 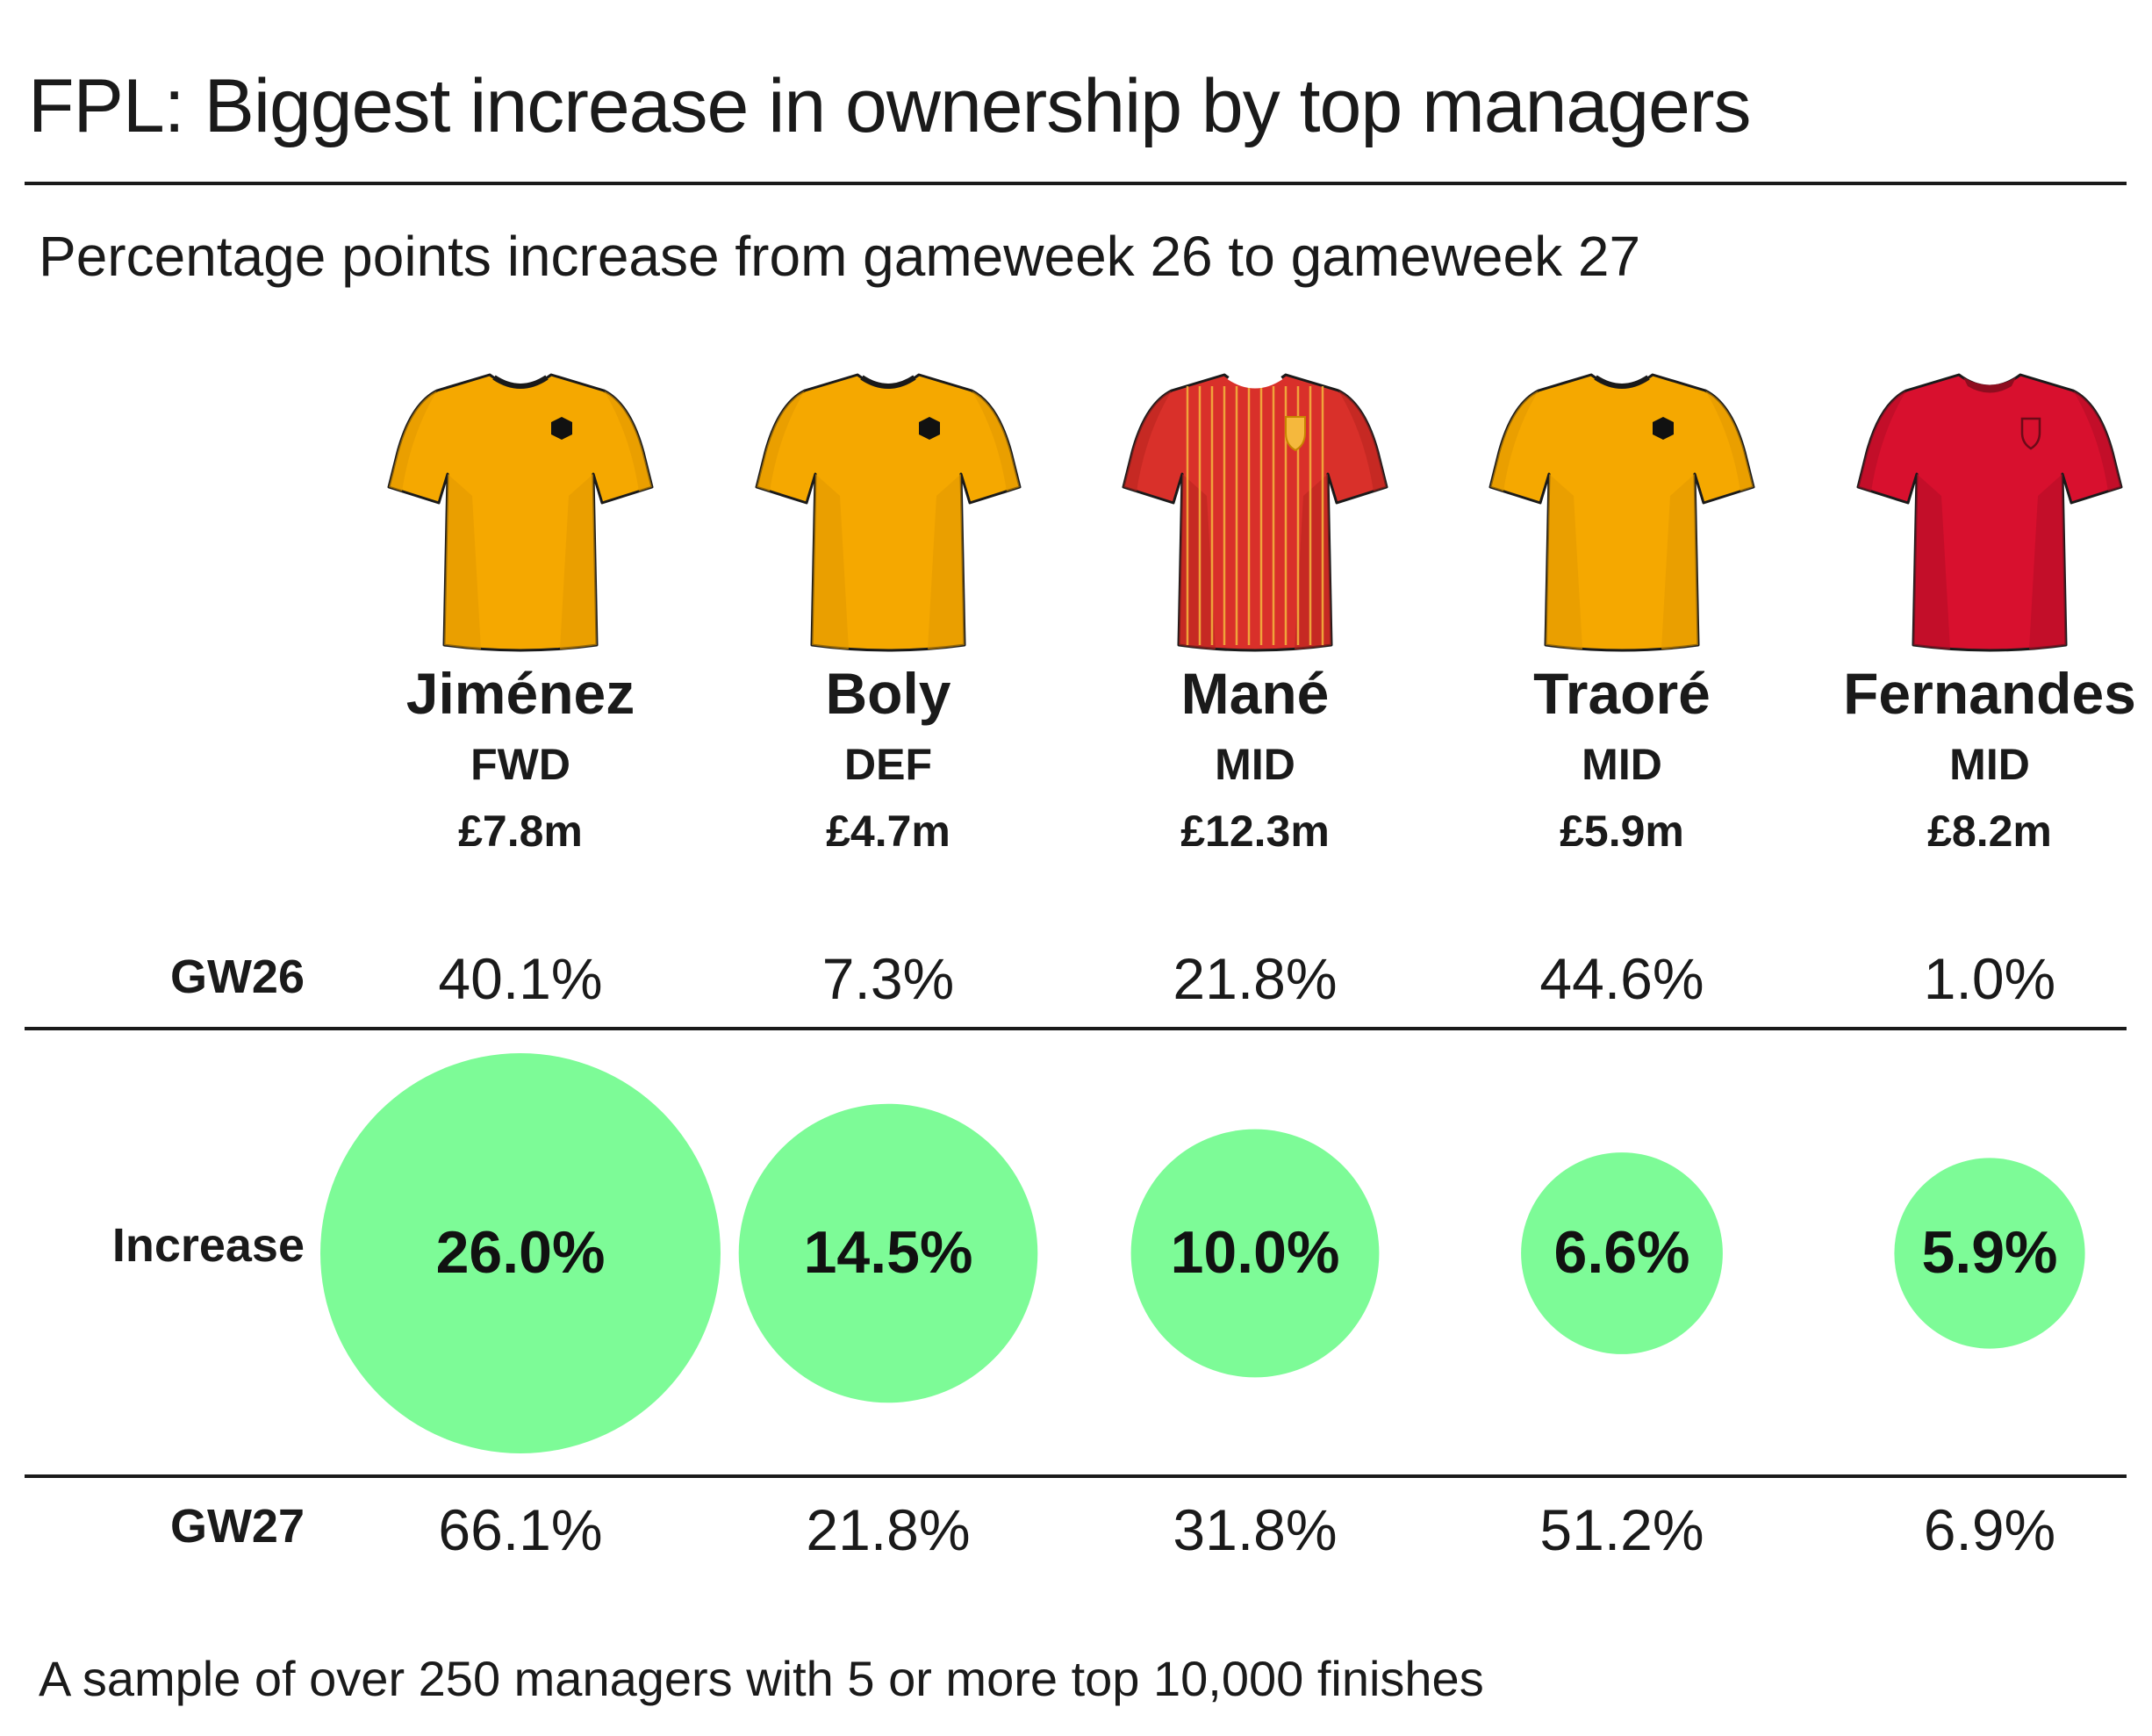 What do you see at coordinates (520, 831) in the screenshot?
I see `player-price: £7.8m` at bounding box center [520, 831].